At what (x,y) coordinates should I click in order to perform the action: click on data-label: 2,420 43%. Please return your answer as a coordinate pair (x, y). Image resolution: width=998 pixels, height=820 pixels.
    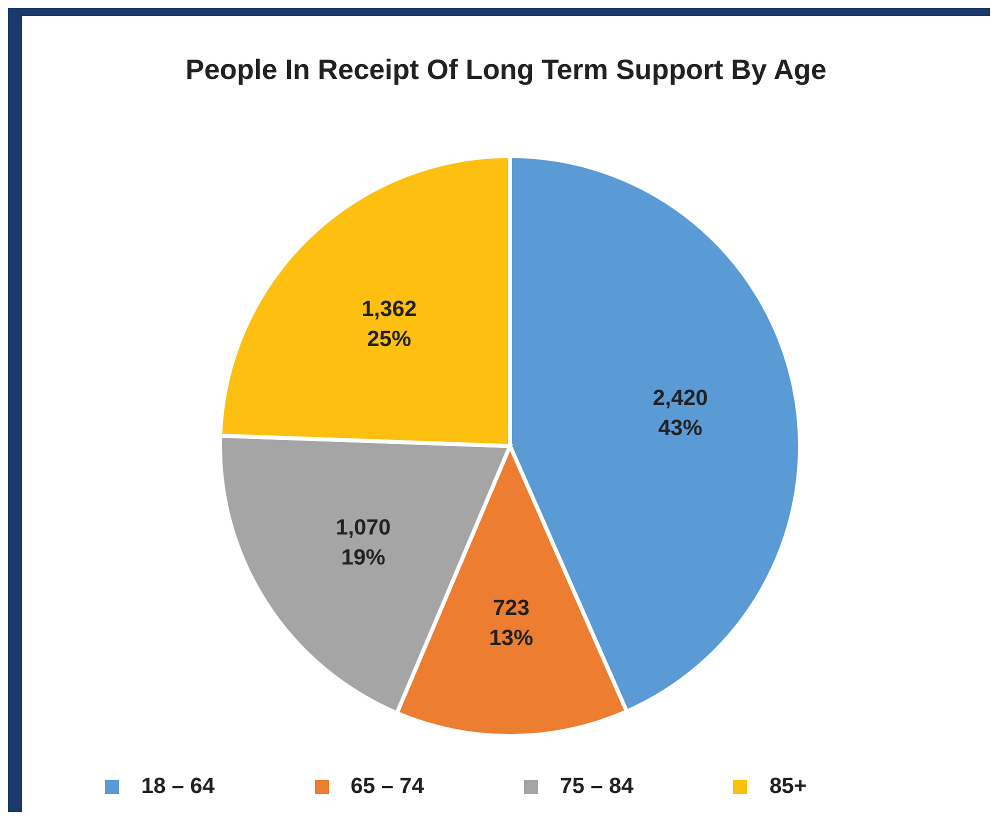
    Looking at the image, I should click on (680, 412).